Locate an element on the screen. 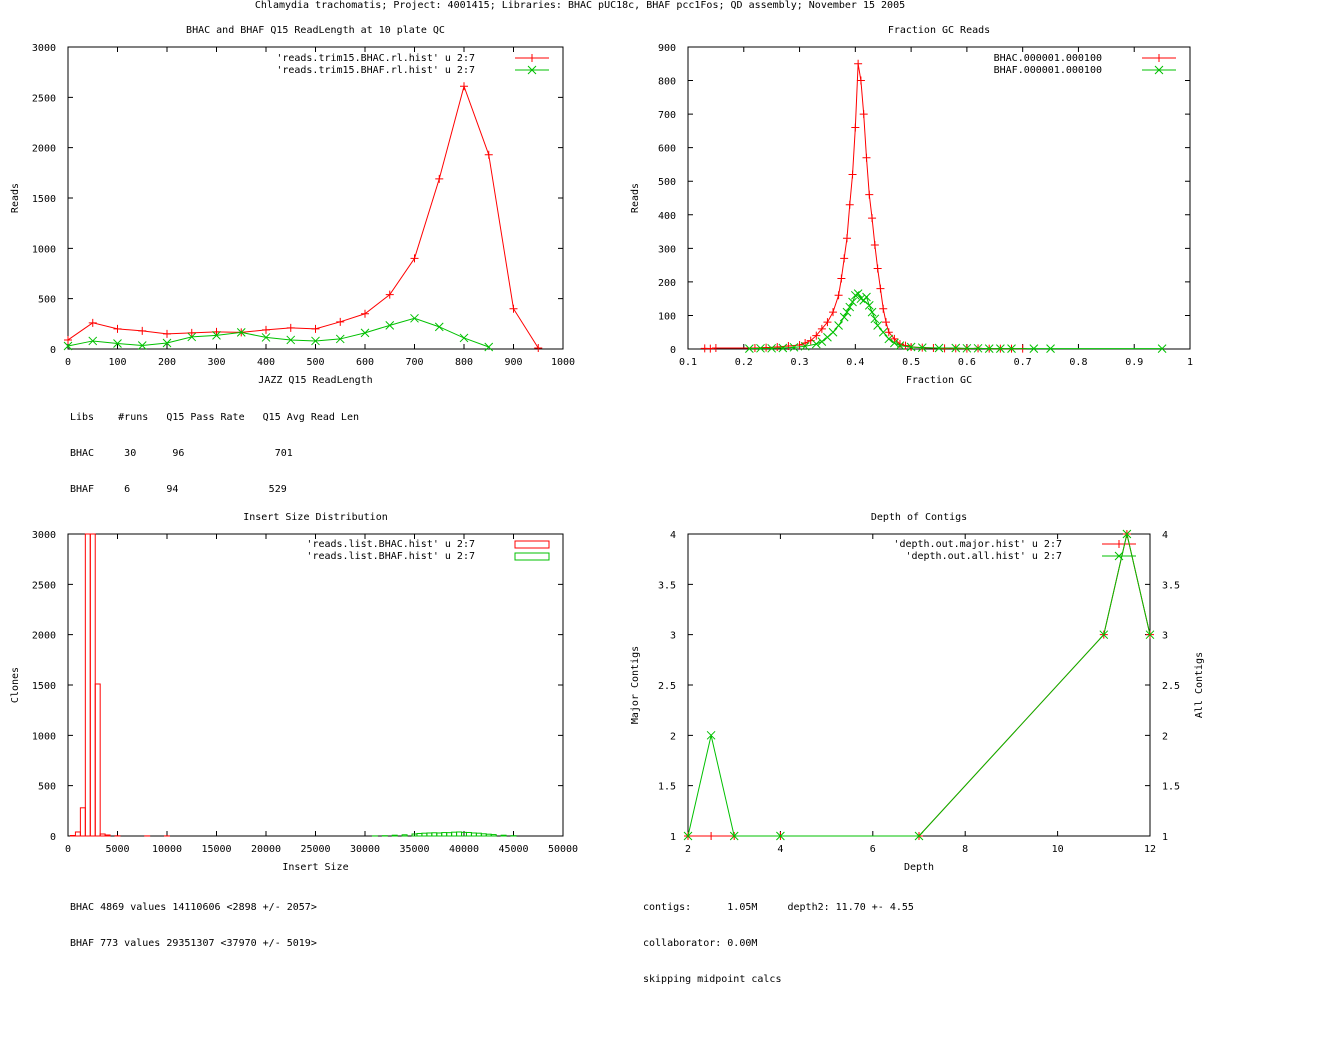 This screenshot has width=1344, height=1060. y2-tick-label: 2.5 is located at coordinates (1171, 686).